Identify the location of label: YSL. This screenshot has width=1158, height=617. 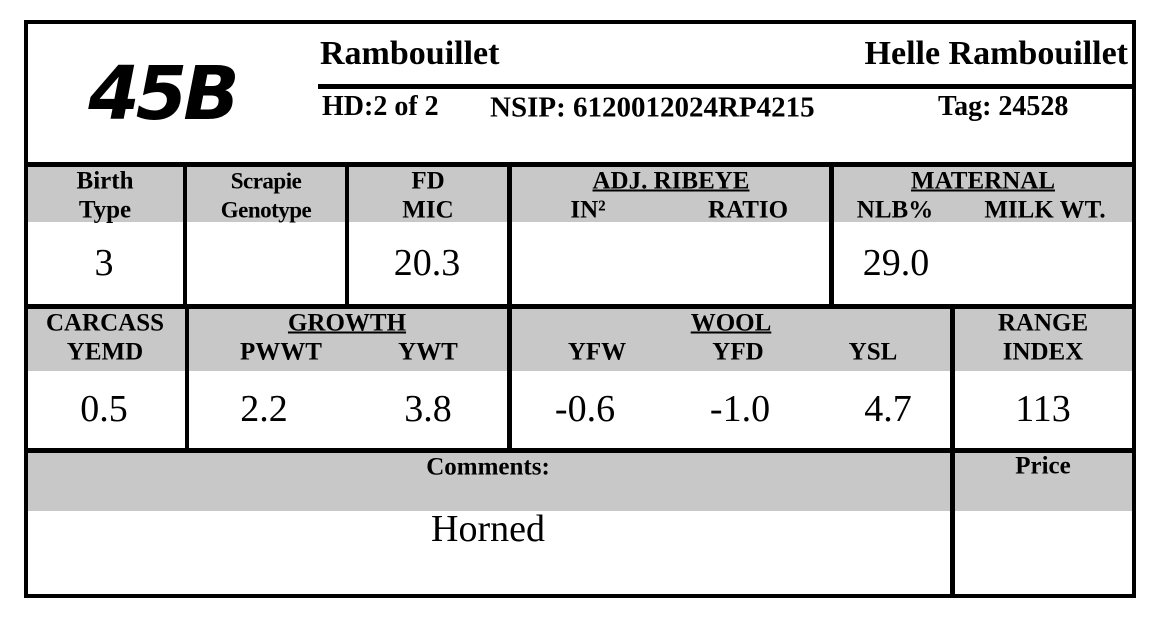
(873, 352).